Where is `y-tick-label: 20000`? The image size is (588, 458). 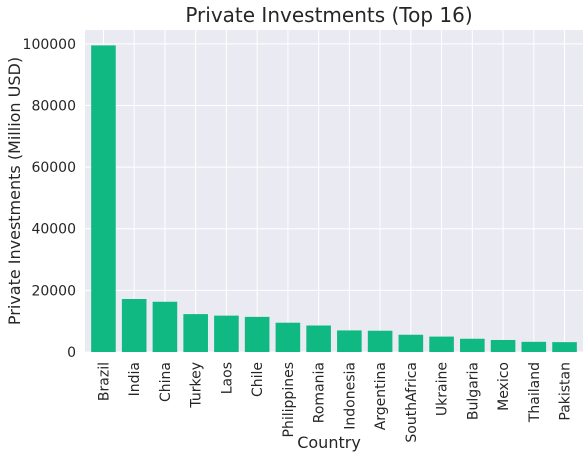
y-tick-label: 20000 is located at coordinates (53, 291).